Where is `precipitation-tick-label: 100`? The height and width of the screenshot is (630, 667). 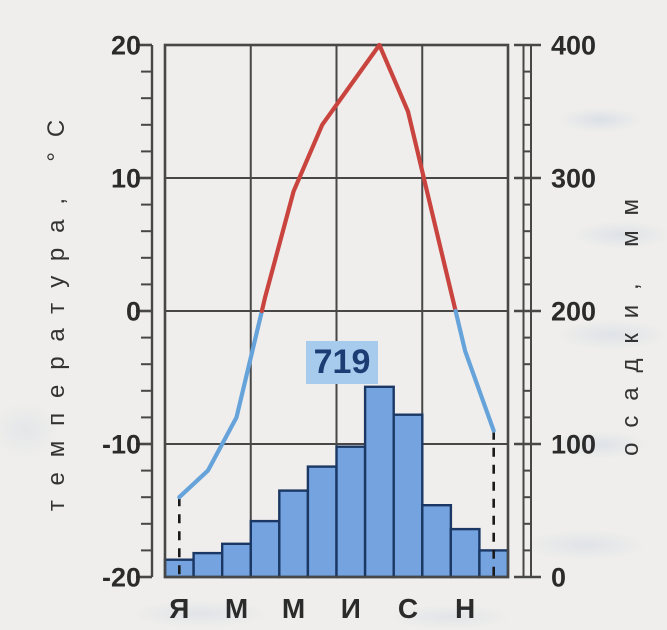
precipitation-tick-label: 100 is located at coordinates (573, 445).